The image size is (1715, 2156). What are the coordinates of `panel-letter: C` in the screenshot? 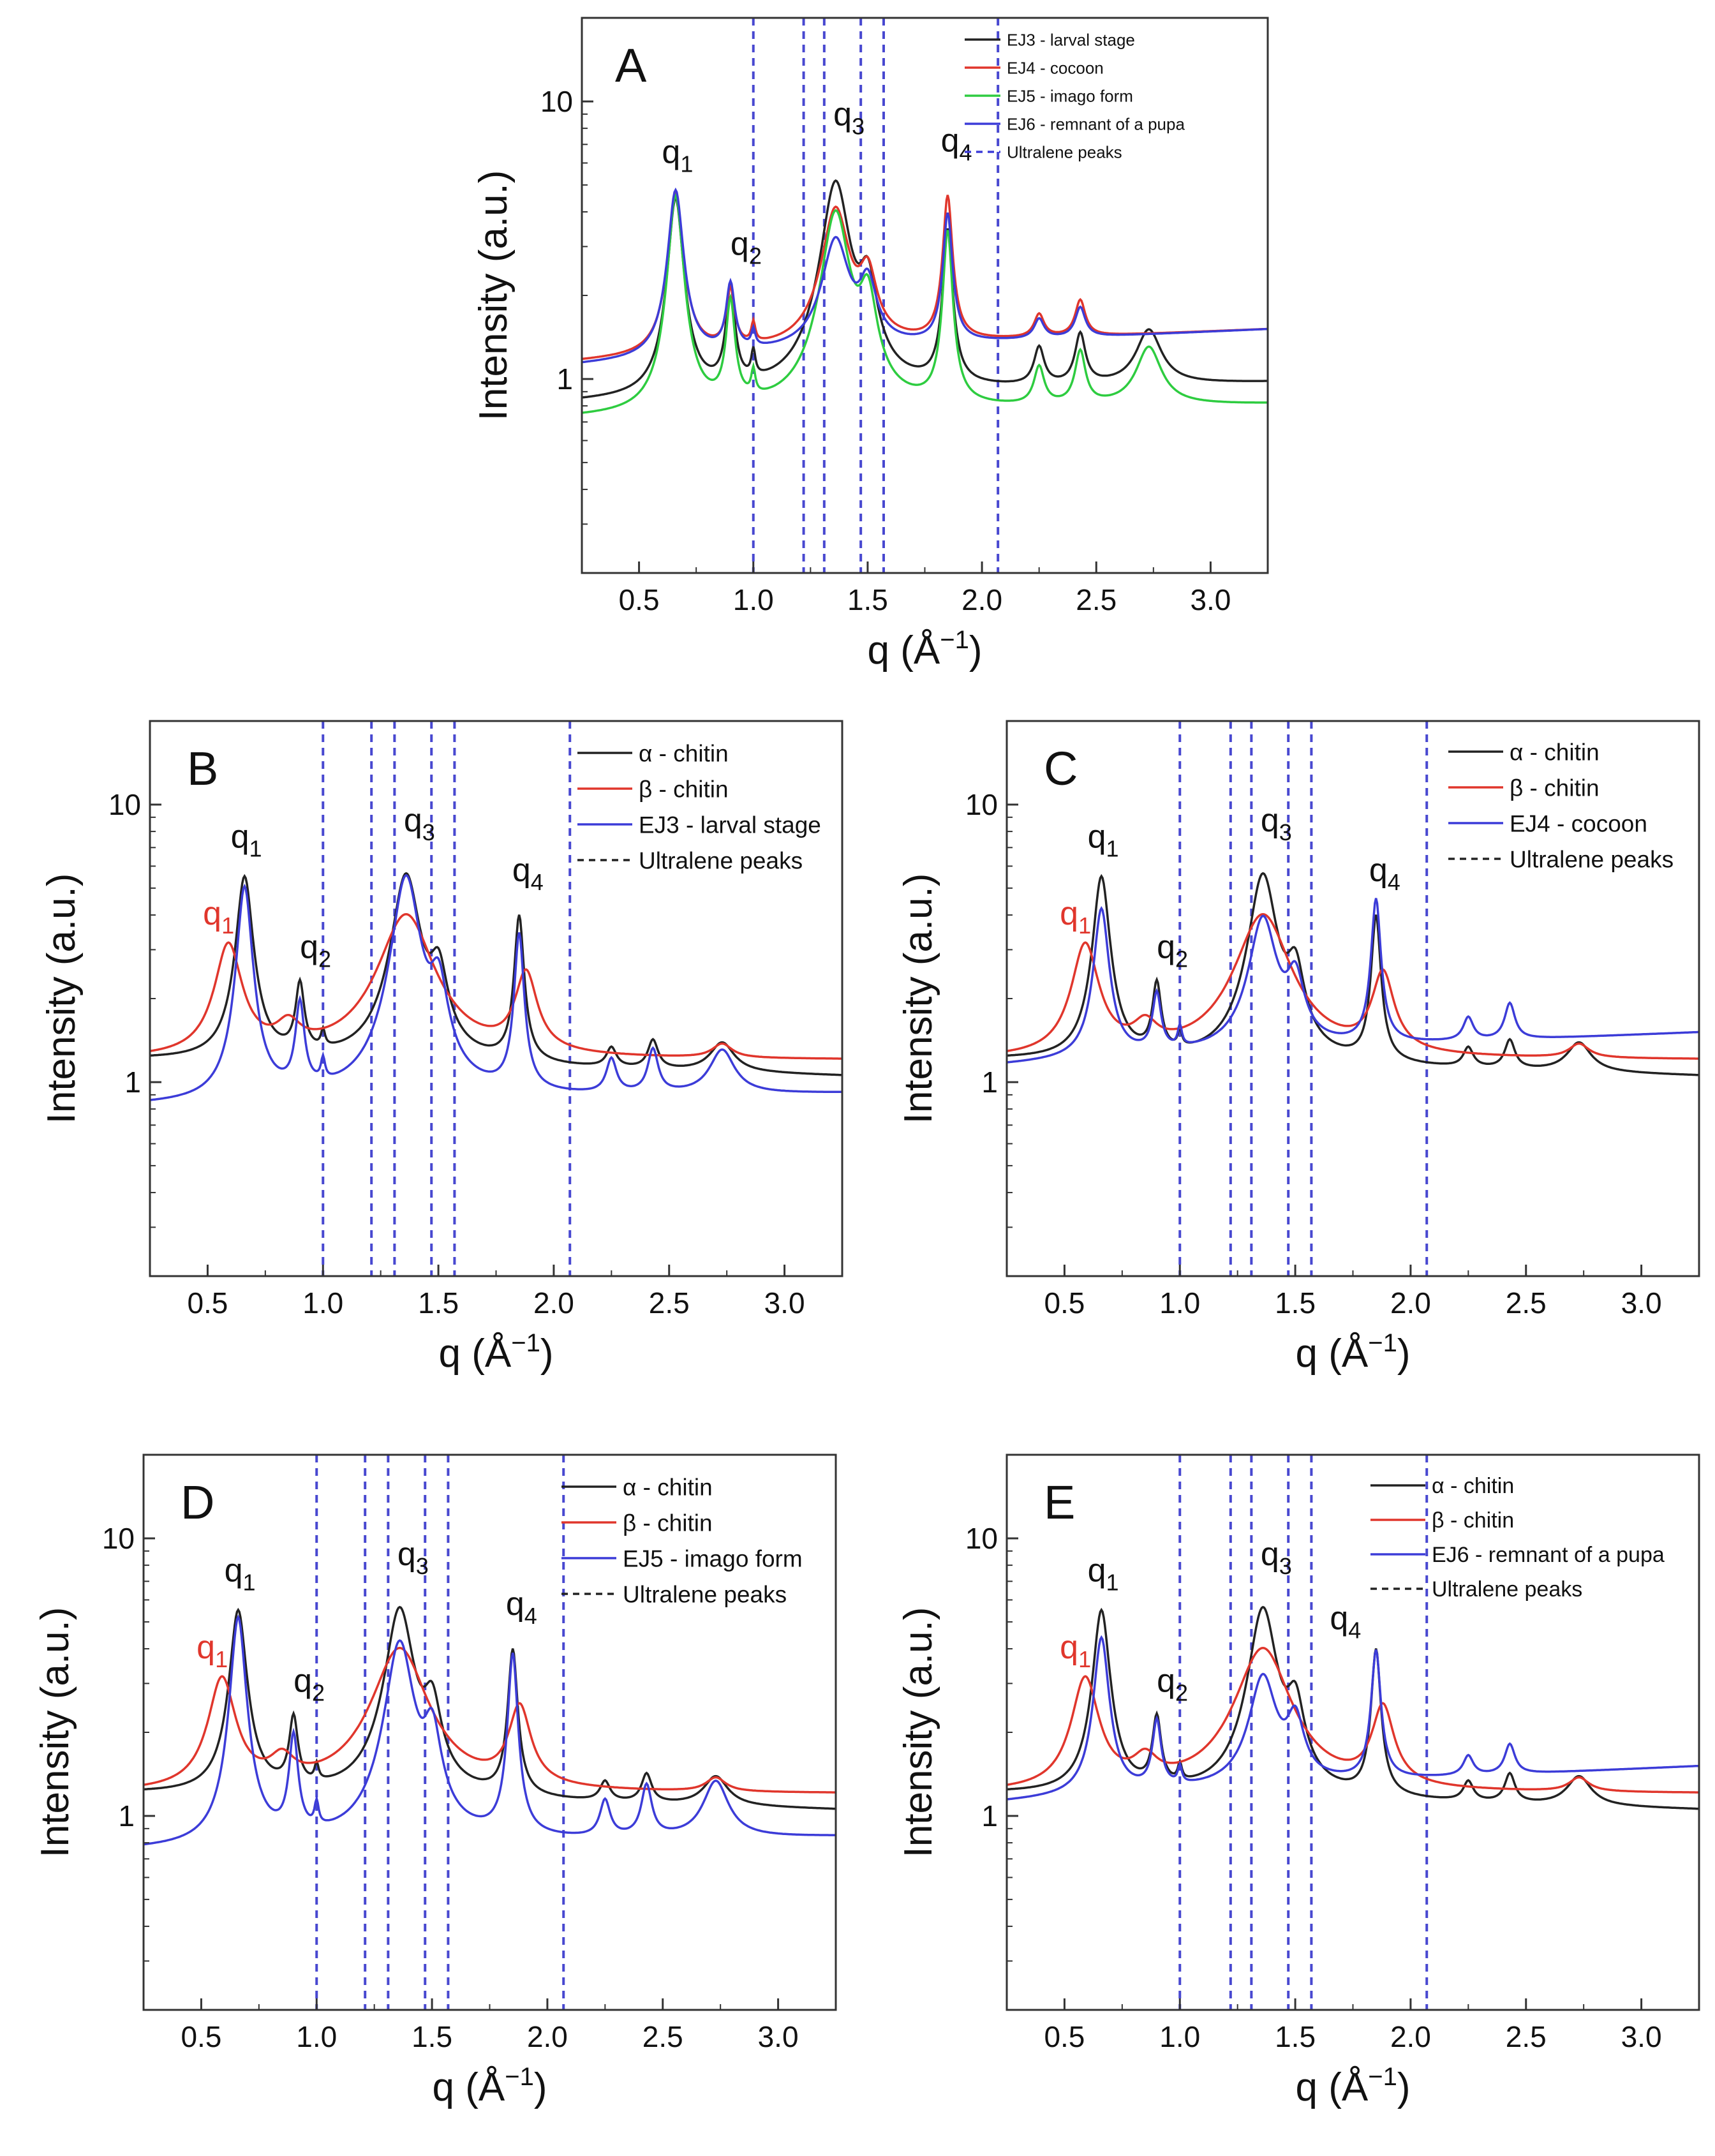 It's located at (1061, 769).